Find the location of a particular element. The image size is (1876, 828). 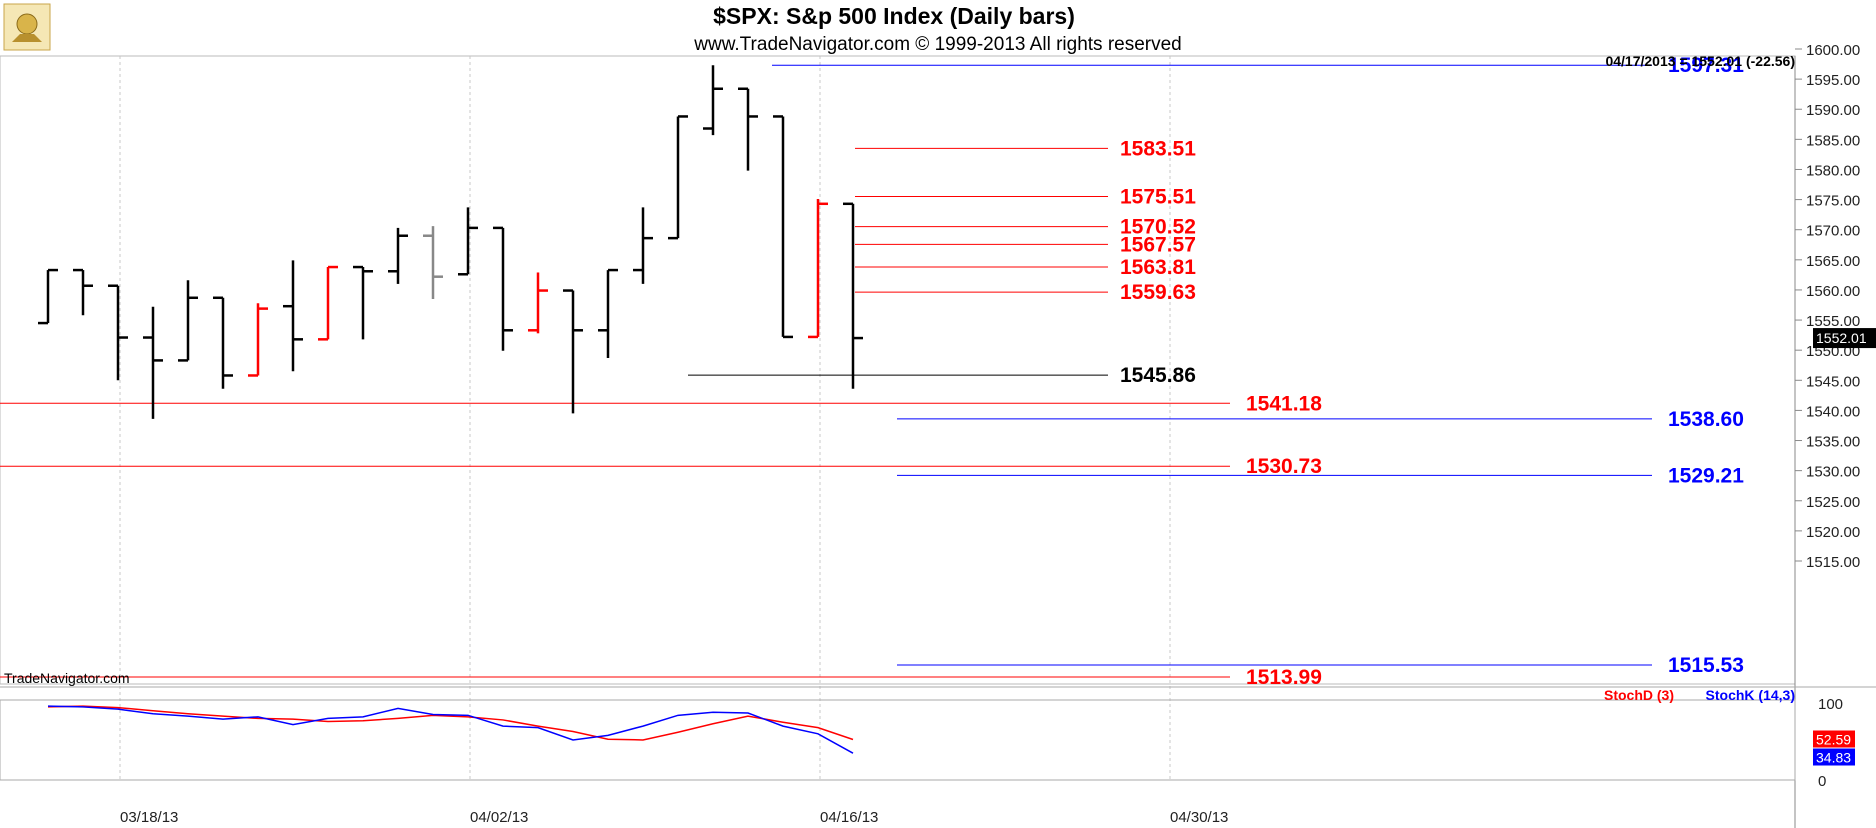

y-tick-label: 1540.00 is located at coordinates (1833, 411).